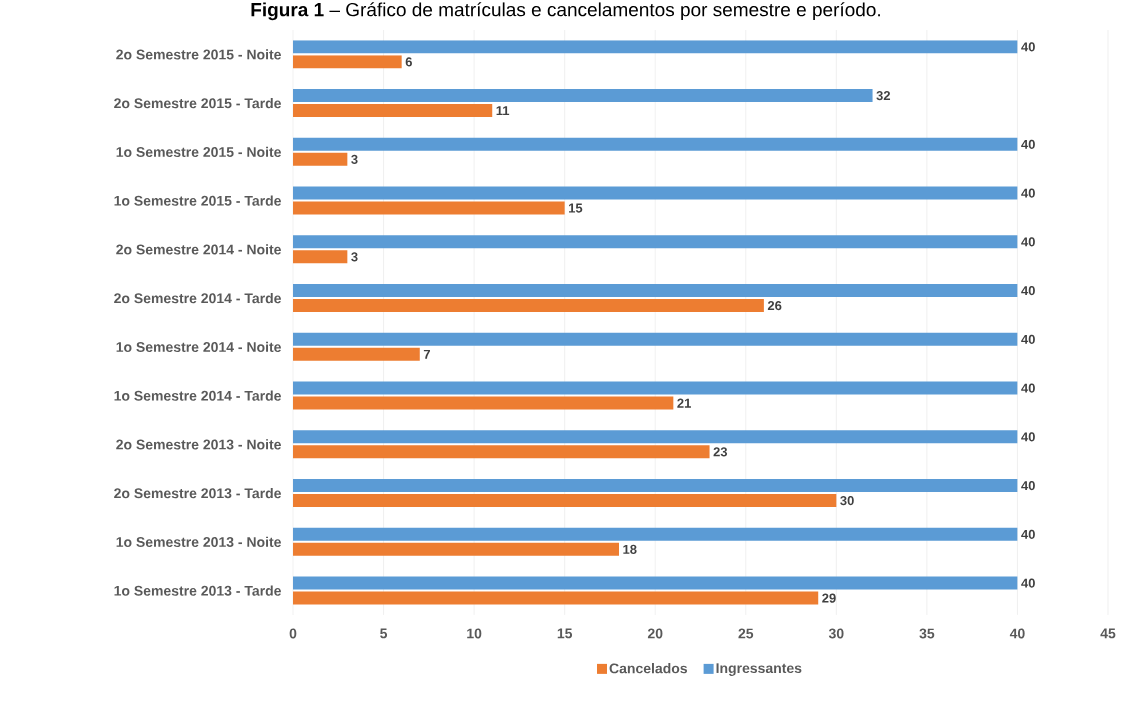  What do you see at coordinates (1108, 633) in the screenshot?
I see `x-tick-label: 45` at bounding box center [1108, 633].